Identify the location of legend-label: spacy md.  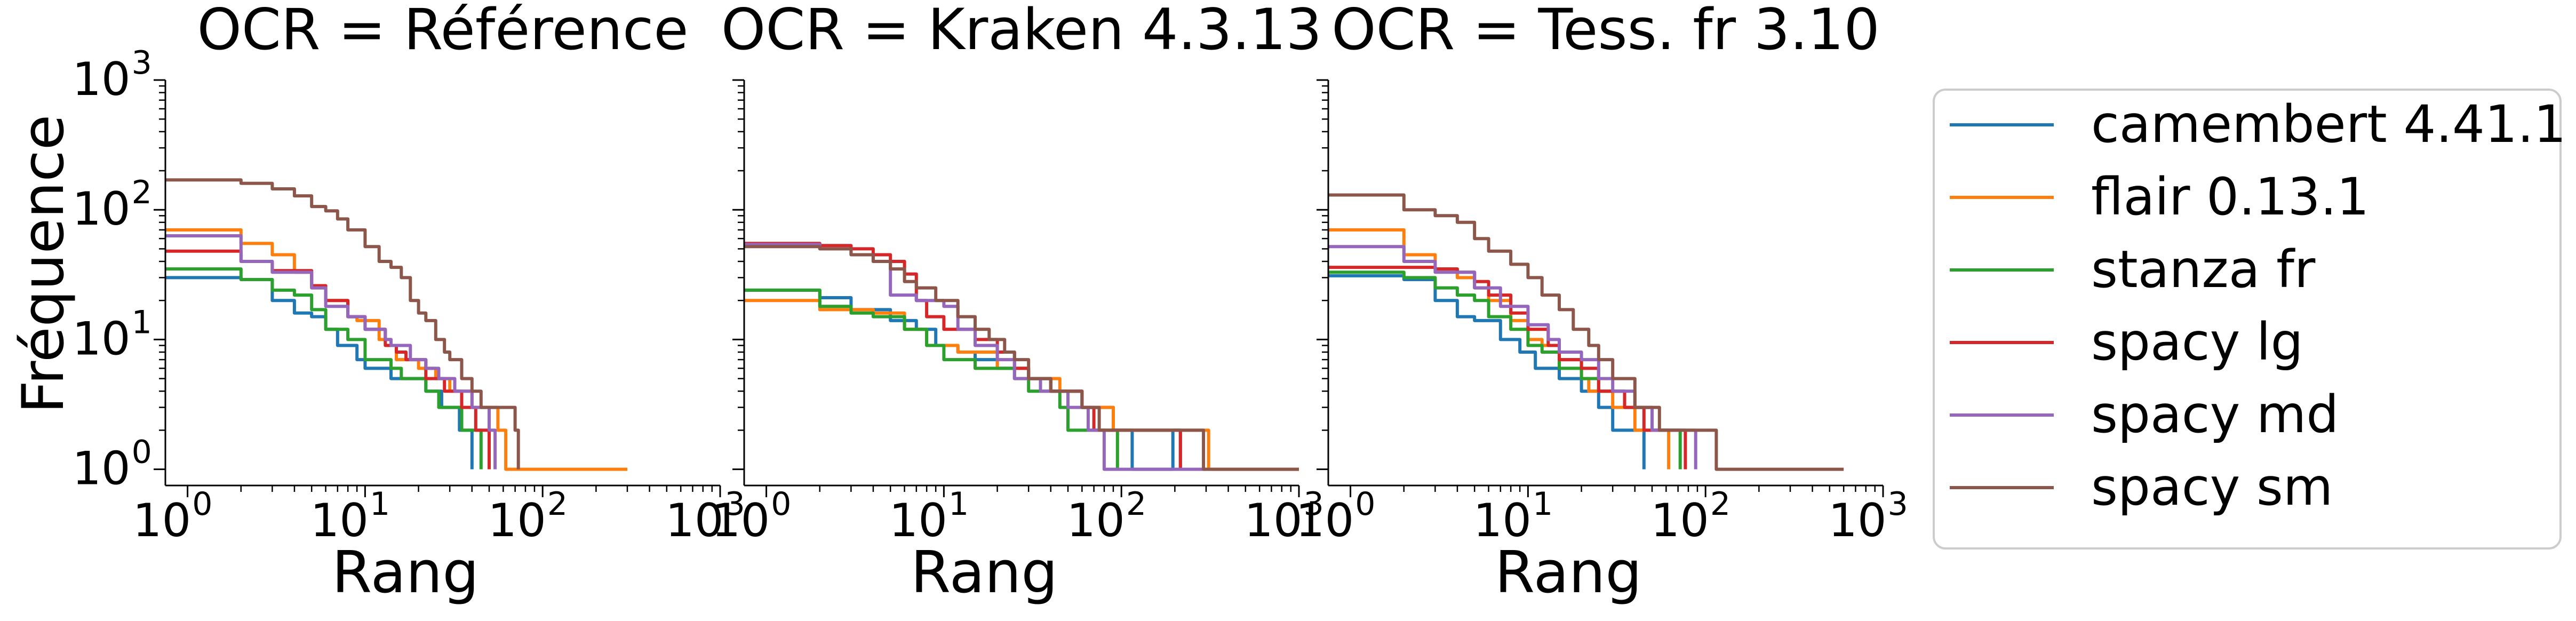
(2215, 415).